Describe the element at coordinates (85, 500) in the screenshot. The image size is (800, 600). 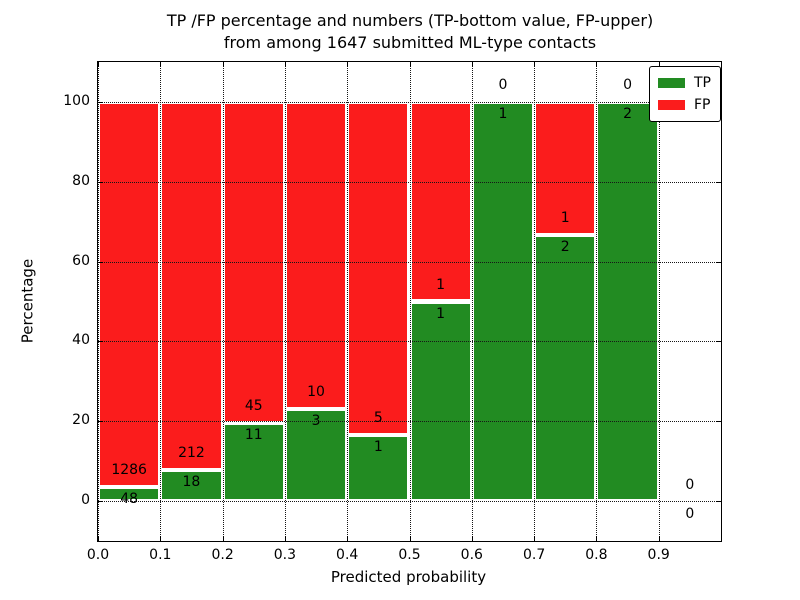
I see `y-tick-label: 0` at that location.